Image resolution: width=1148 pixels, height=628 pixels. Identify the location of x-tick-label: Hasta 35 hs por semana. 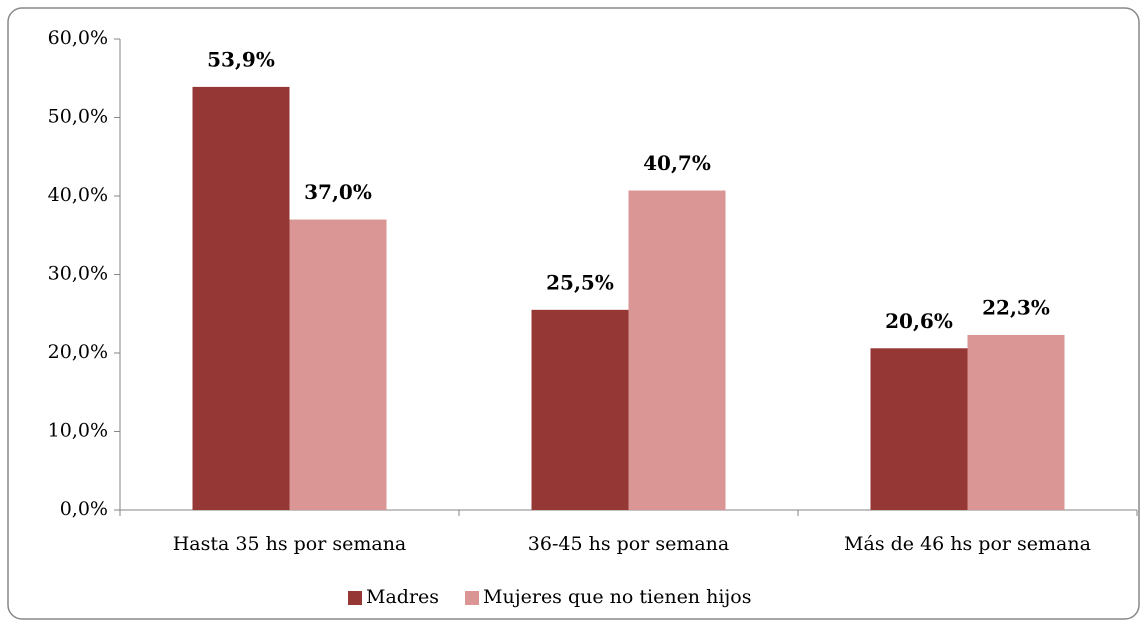
(290, 544).